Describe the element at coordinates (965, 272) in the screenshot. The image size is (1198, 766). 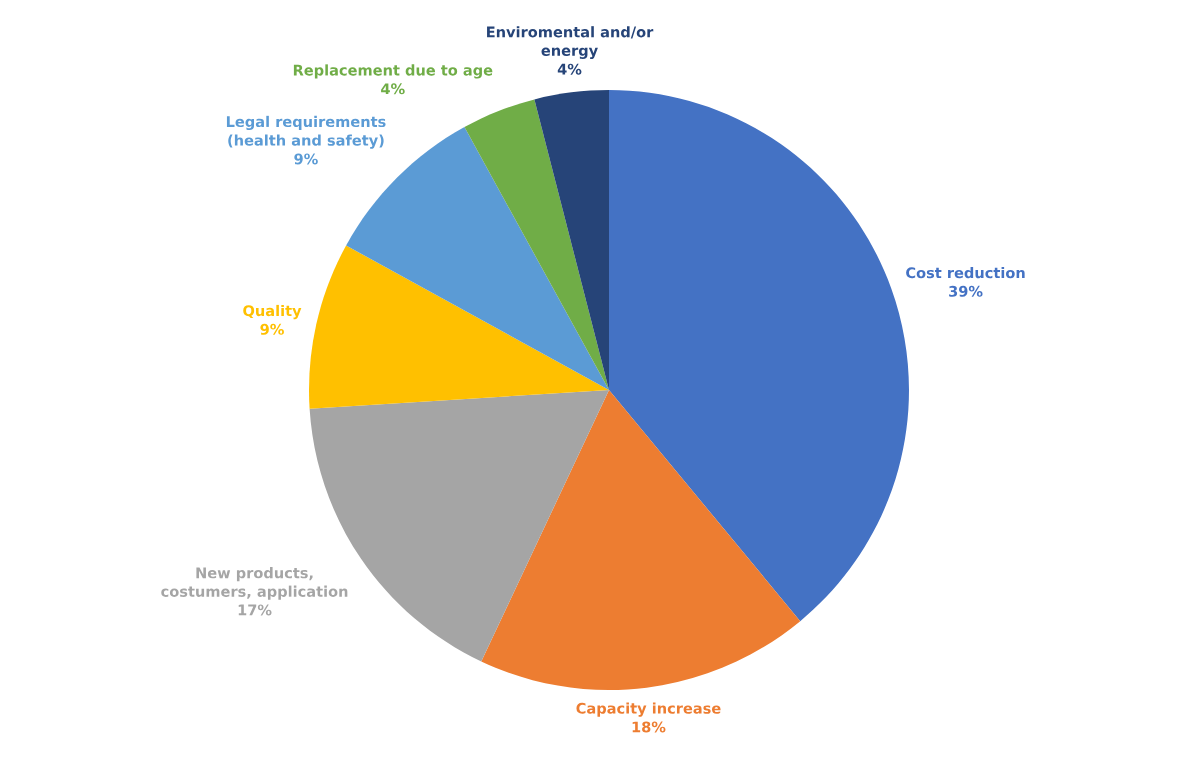
I see `slice-label: Cost reduction` at that location.